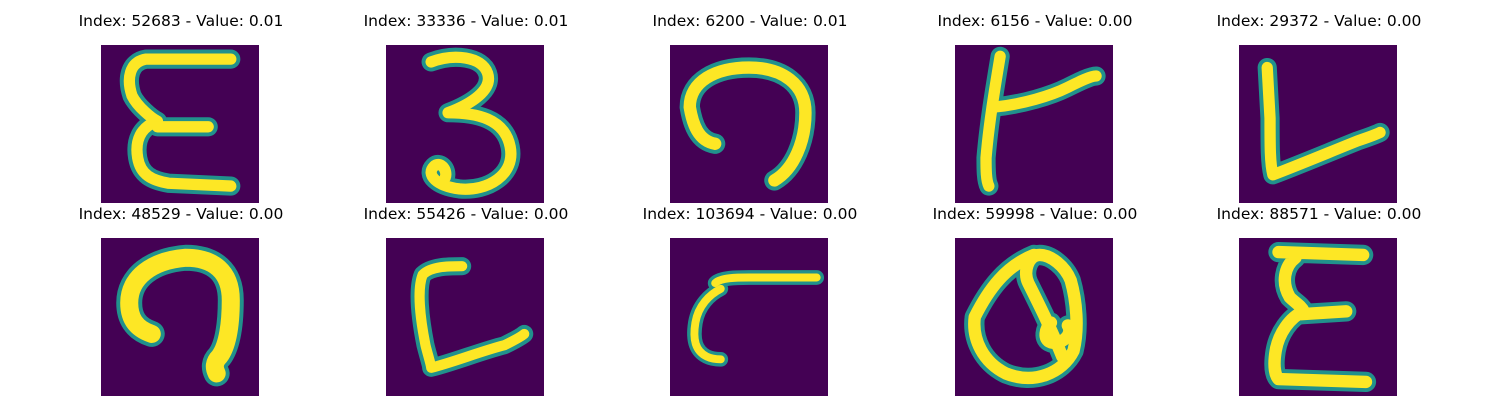 The width and height of the screenshot is (1500, 400). I want to click on panel-title: Index: 48529 - Value: 0.00, so click(181, 214).